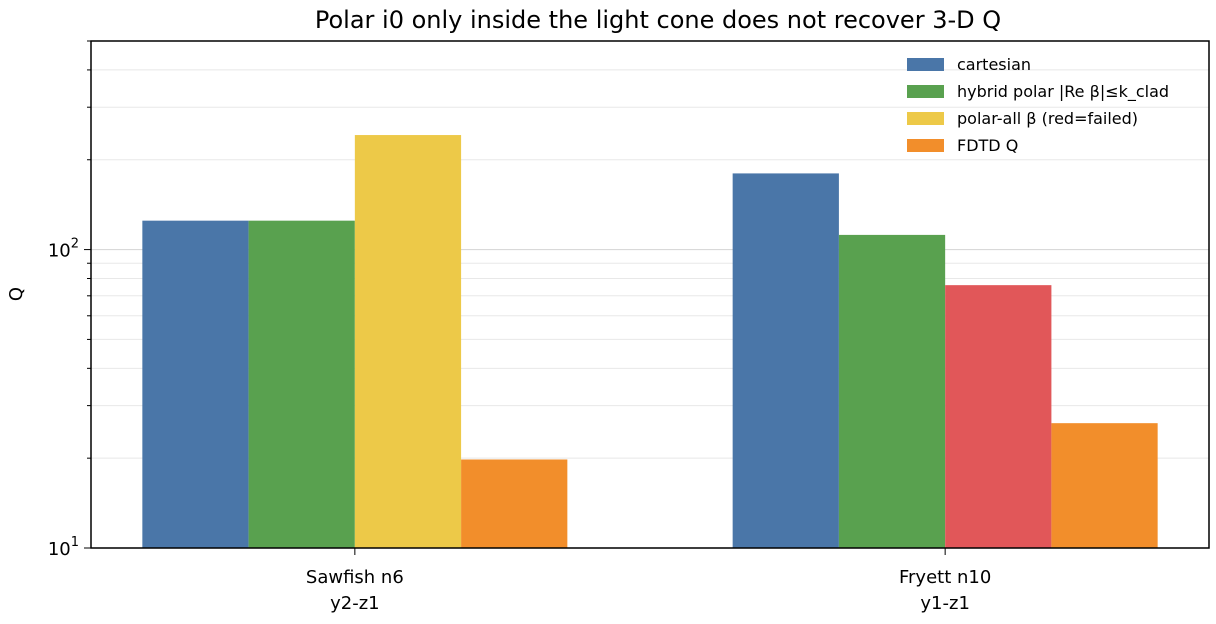 The width and height of the screenshot is (1216, 624). Describe the element at coordinates (1047, 118) in the screenshot. I see `legend-label: polar-all β (red=failed)` at that location.